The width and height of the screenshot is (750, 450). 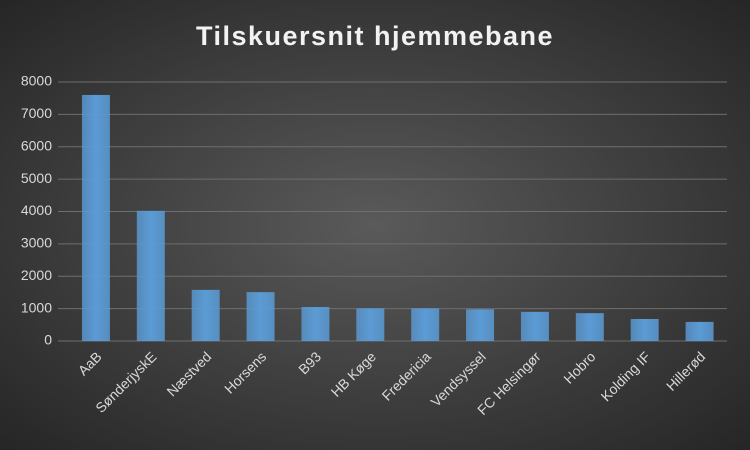 I want to click on y-tick-label: 6000, so click(x=36, y=145).